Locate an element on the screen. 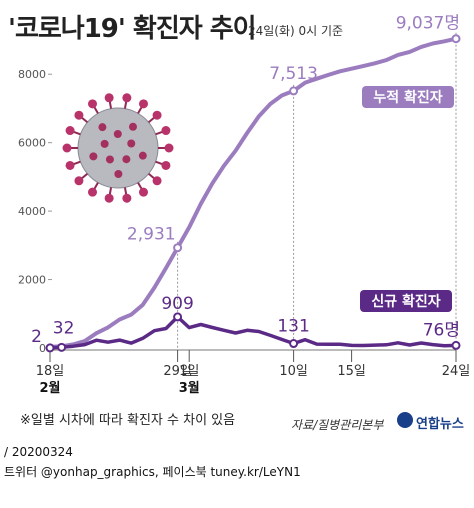 This screenshot has height=508, width=474. series-tag-label: 누적 확진자 is located at coordinates (407, 97).